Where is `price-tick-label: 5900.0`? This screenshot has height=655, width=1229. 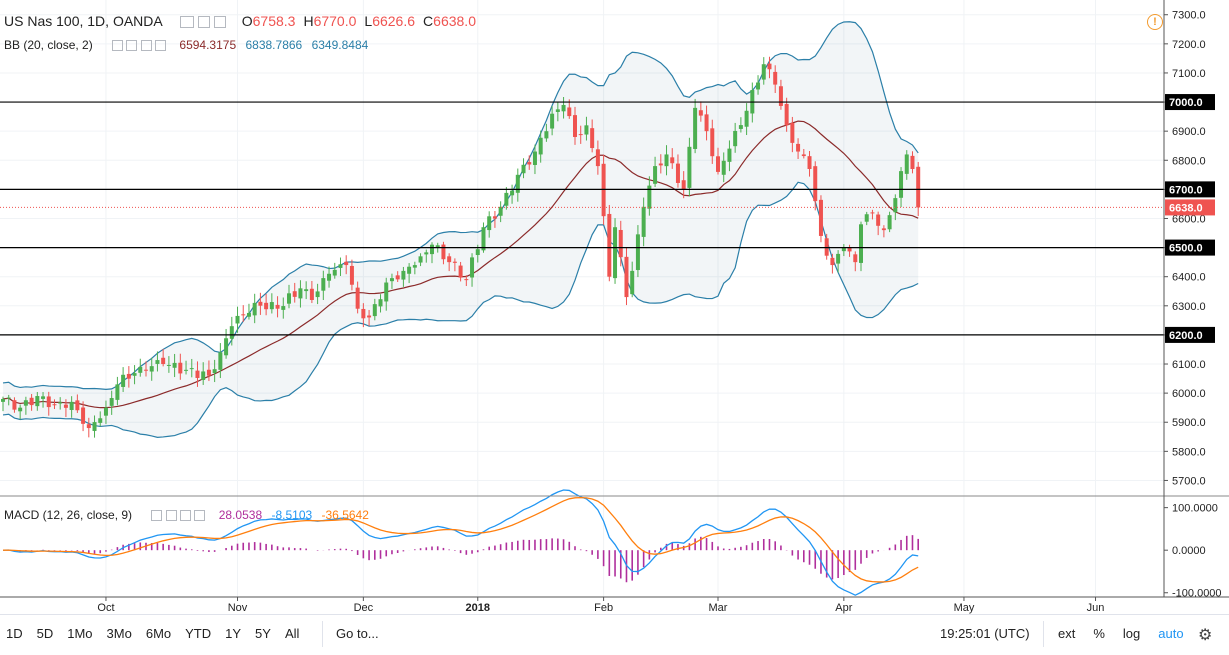
price-tick-label: 5900.0 is located at coordinates (1189, 423).